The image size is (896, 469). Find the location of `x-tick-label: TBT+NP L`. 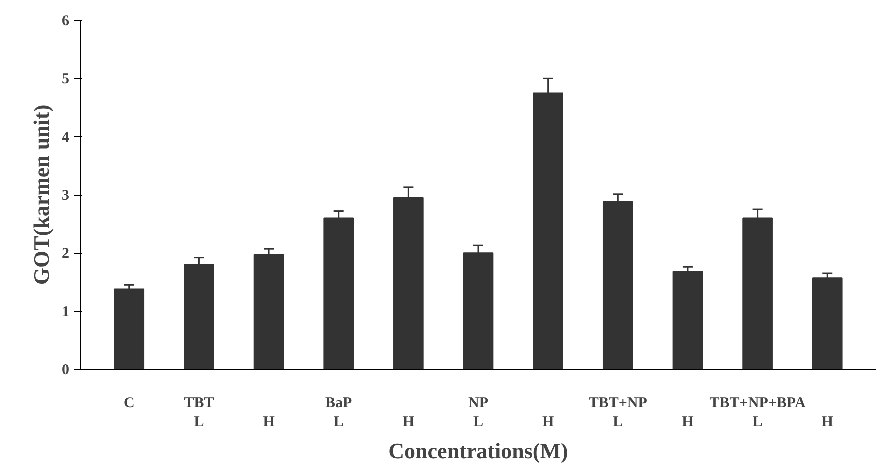

x-tick-label: TBT+NP L is located at coordinates (618, 413).